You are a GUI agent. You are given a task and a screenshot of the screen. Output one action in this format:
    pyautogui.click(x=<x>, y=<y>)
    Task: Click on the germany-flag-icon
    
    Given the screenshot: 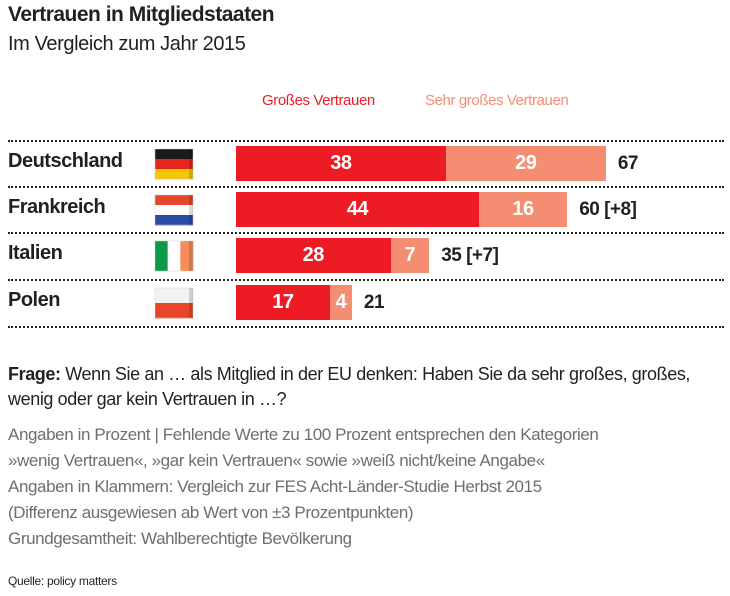 What is the action you would take?
    pyautogui.click(x=175, y=164)
    